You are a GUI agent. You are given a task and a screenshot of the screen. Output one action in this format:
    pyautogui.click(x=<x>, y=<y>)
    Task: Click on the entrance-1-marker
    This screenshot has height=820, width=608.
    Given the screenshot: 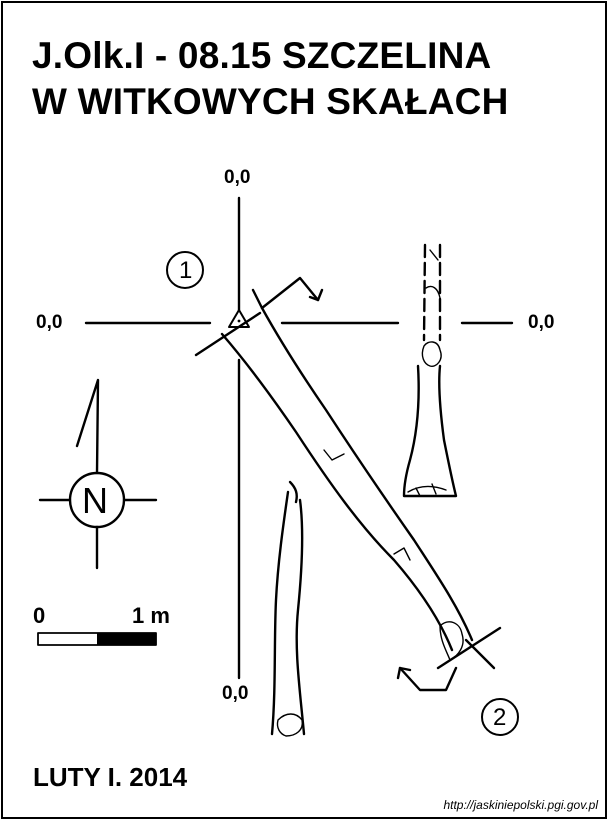 What is the action you would take?
    pyautogui.click(x=185, y=270)
    